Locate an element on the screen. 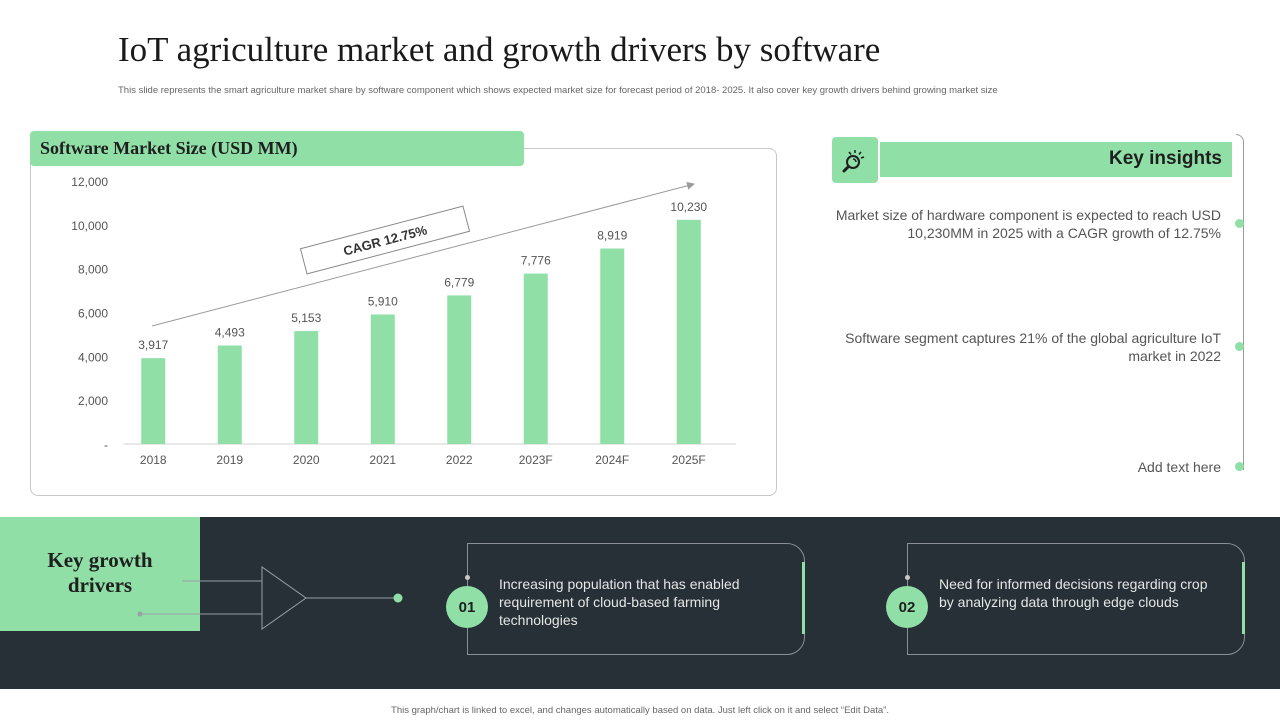 The image size is (1280, 720). y-tick-label: 6,000 is located at coordinates (93, 314).